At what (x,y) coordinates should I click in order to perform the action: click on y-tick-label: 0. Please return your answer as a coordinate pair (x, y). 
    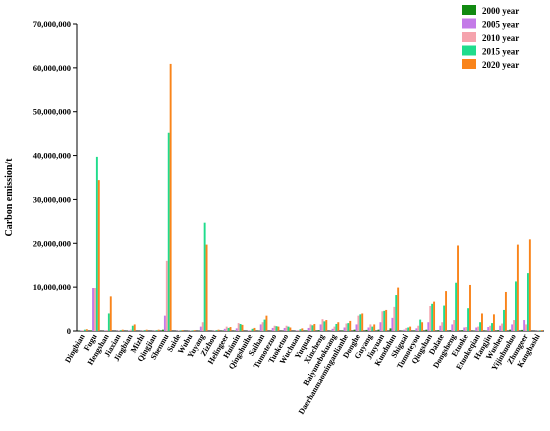
    Looking at the image, I should click on (69, 331).